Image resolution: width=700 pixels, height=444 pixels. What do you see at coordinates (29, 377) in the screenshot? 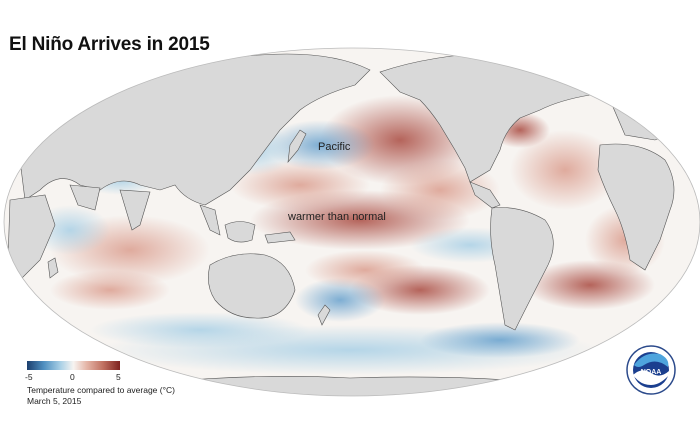
I see `legend-tick-min: -5` at bounding box center [29, 377].